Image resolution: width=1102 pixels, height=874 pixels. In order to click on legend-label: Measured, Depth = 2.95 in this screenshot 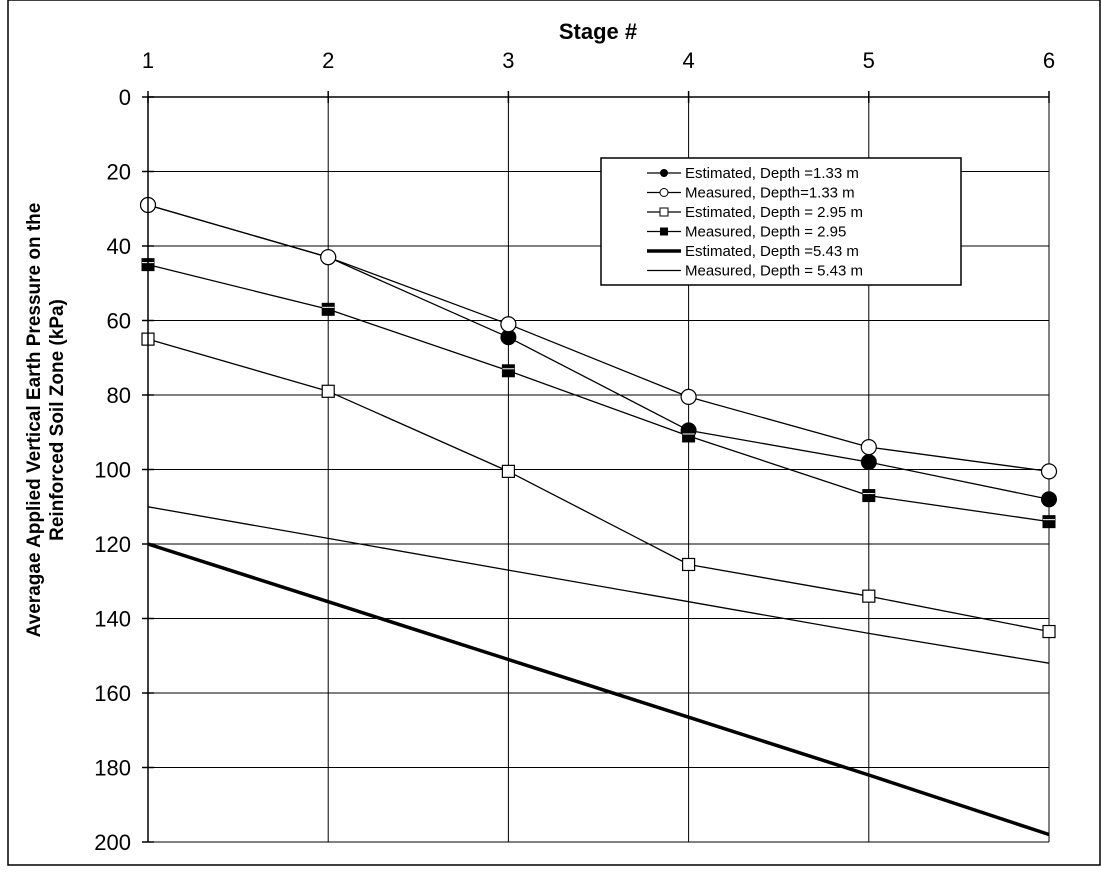, I will do `click(765, 232)`.